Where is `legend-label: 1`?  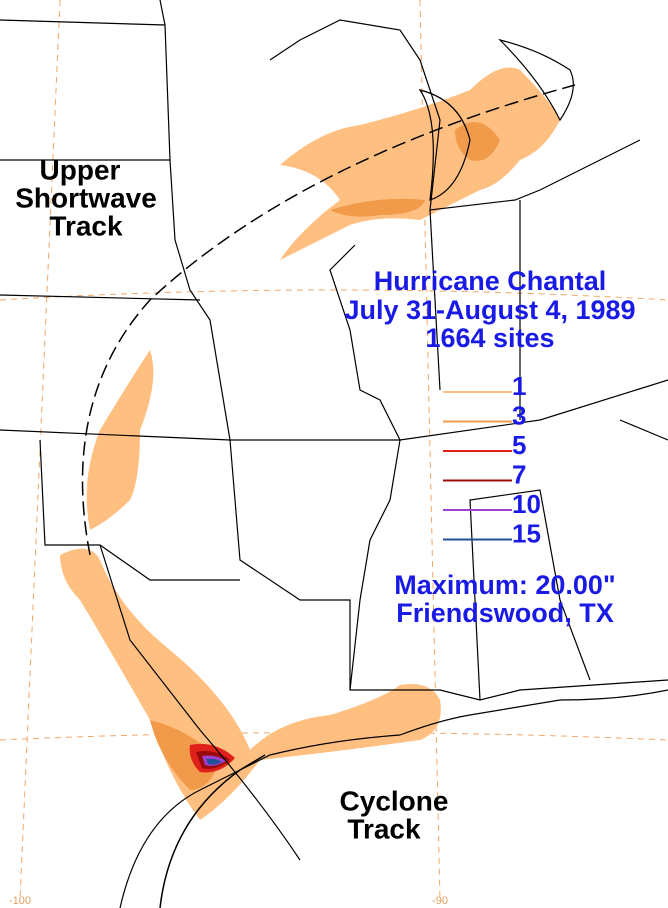
legend-label: 1 is located at coordinates (519, 386).